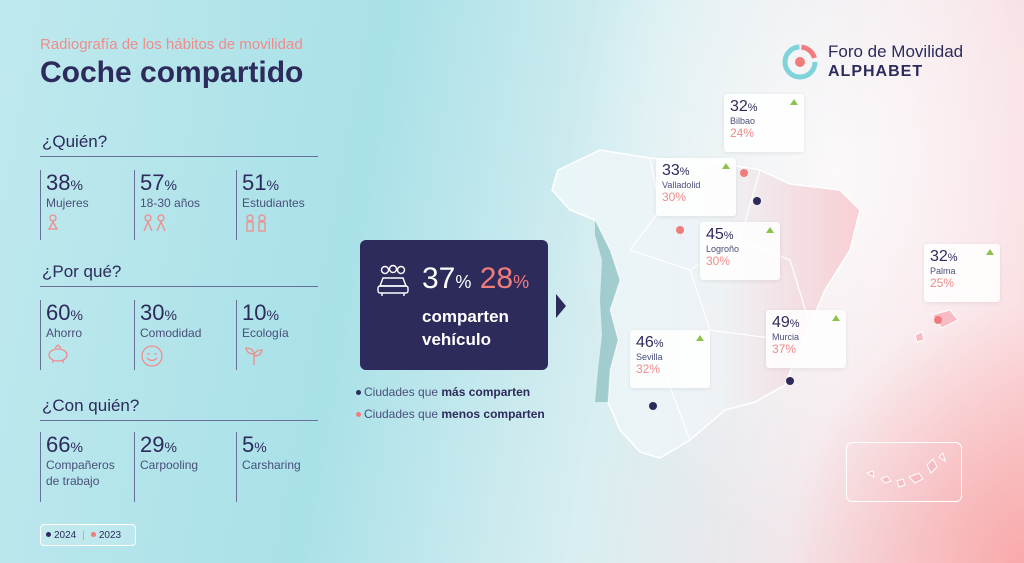  What do you see at coordinates (439, 278) in the screenshot?
I see `hero-value-2024: 37` at bounding box center [439, 278].